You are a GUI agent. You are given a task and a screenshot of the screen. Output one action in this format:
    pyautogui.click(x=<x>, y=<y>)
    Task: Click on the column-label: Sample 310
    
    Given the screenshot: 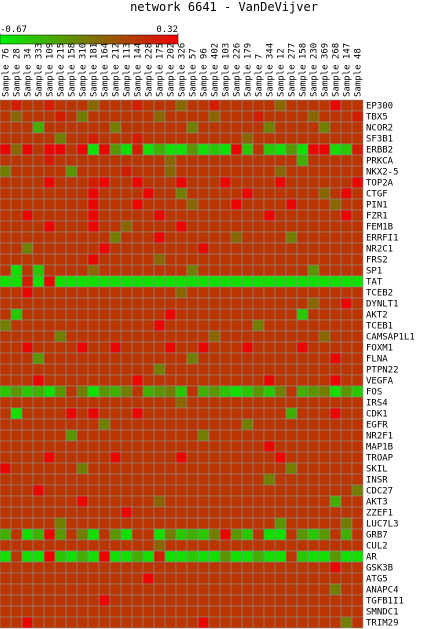 What is the action you would take?
    pyautogui.click(x=84, y=70)
    